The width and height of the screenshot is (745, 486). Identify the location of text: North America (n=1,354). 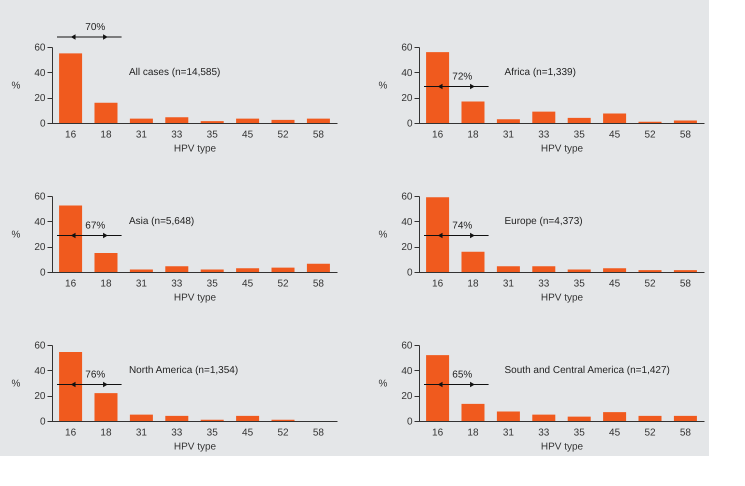
(183, 370).